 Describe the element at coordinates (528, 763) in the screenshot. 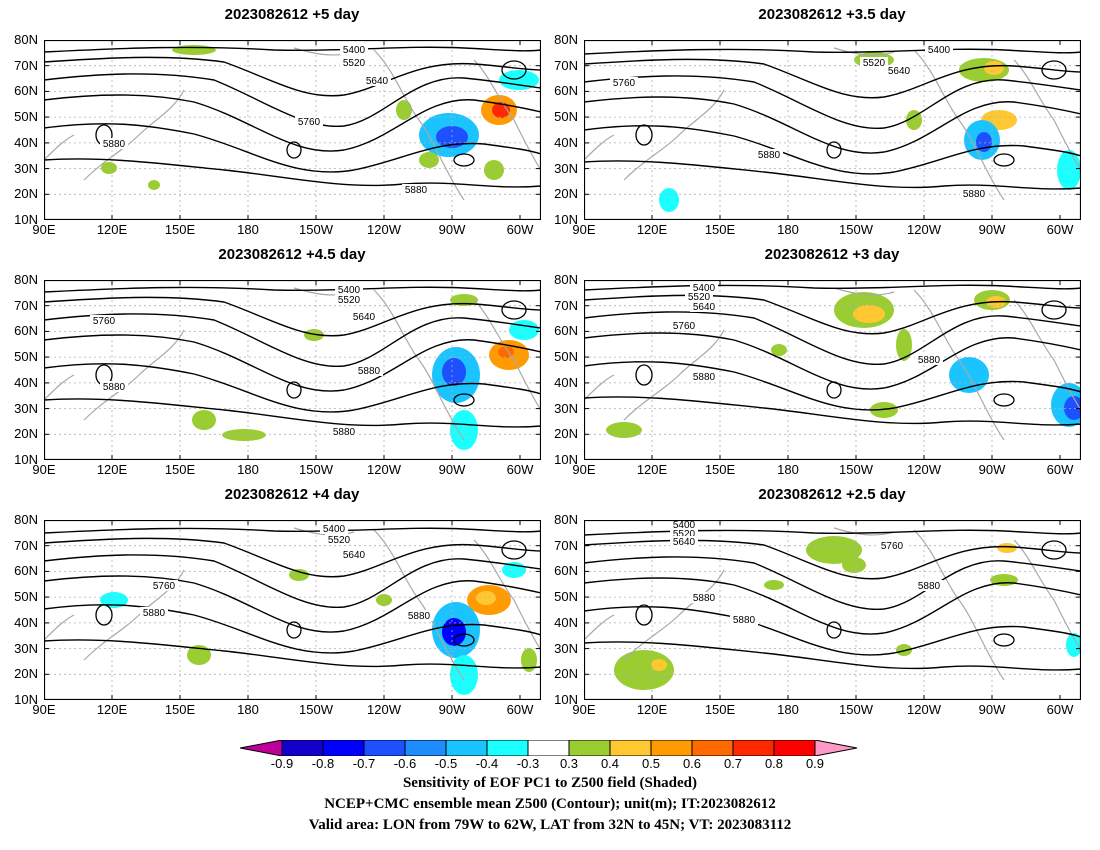

I see `colorbar-label: -0.3` at that location.